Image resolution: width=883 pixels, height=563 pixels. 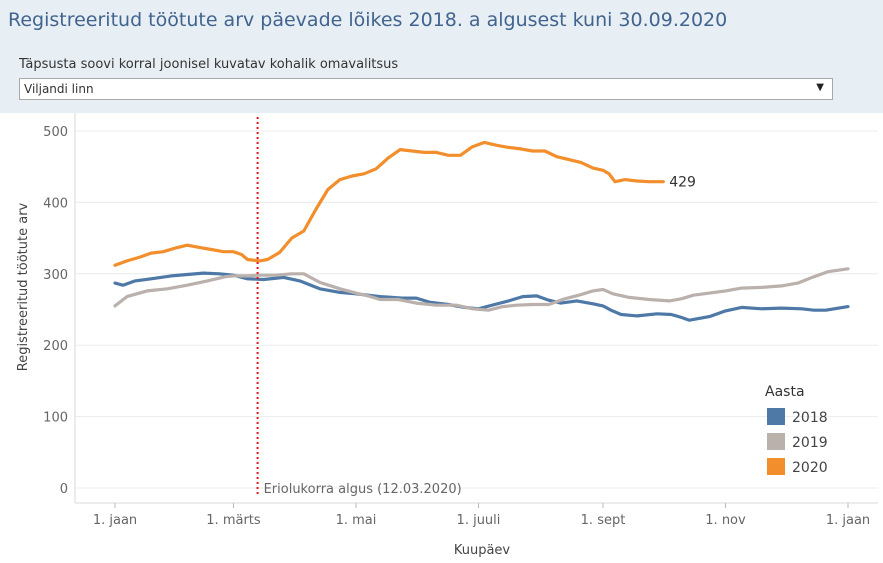 I want to click on legend-label-2019: 2019, so click(x=810, y=443).